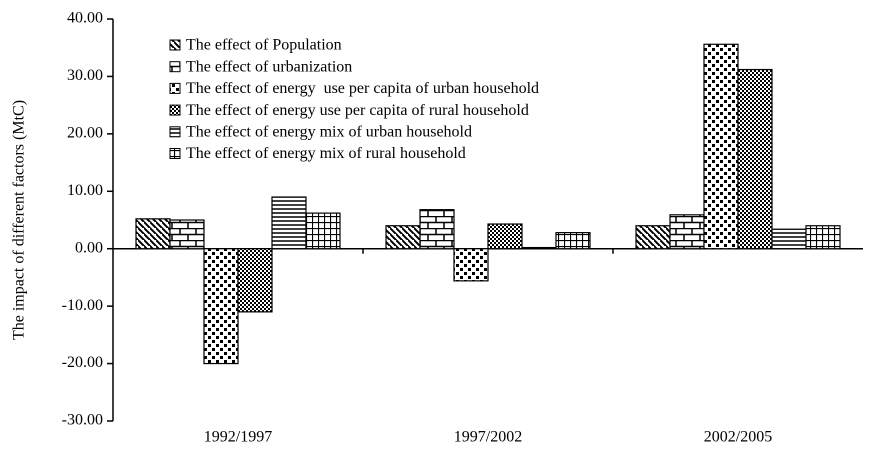 This screenshot has width=869, height=454. I want to click on y-tick-label: 0.00, so click(89, 247).